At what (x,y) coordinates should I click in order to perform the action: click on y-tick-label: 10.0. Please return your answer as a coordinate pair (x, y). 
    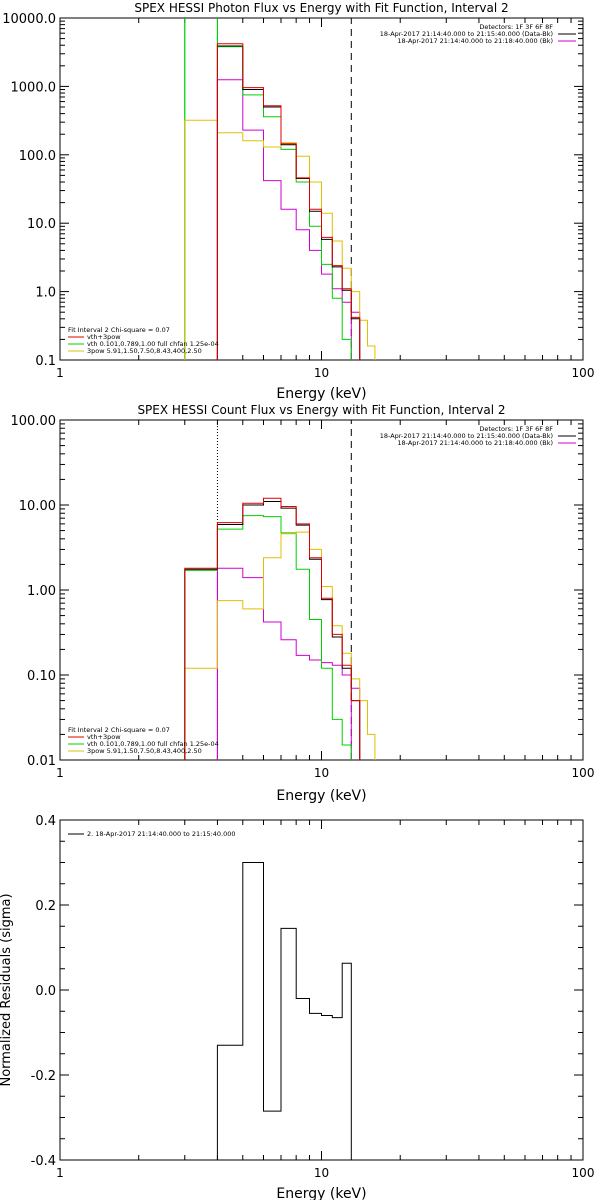
    Looking at the image, I should click on (41, 224).